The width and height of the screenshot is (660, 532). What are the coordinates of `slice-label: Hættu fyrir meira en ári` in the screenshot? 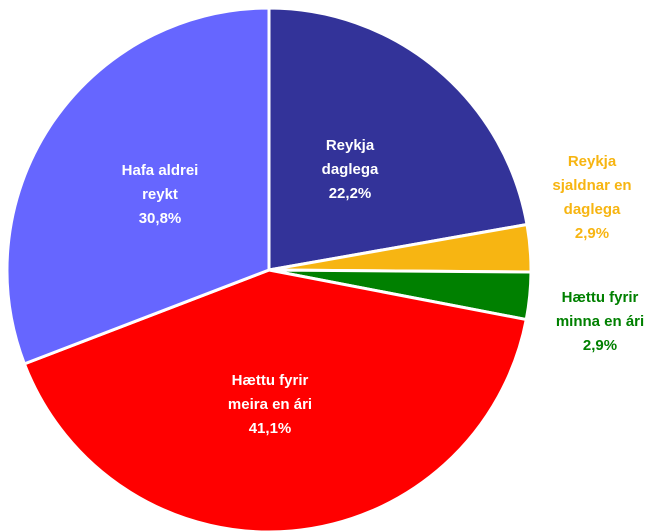 It's located at (270, 392).